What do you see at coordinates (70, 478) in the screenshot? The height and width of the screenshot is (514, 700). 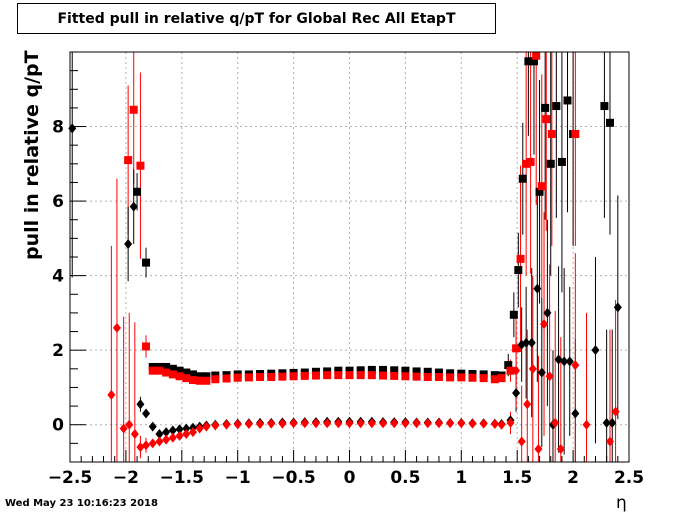 I see `x-tick-label: −2.5` at bounding box center [70, 478].